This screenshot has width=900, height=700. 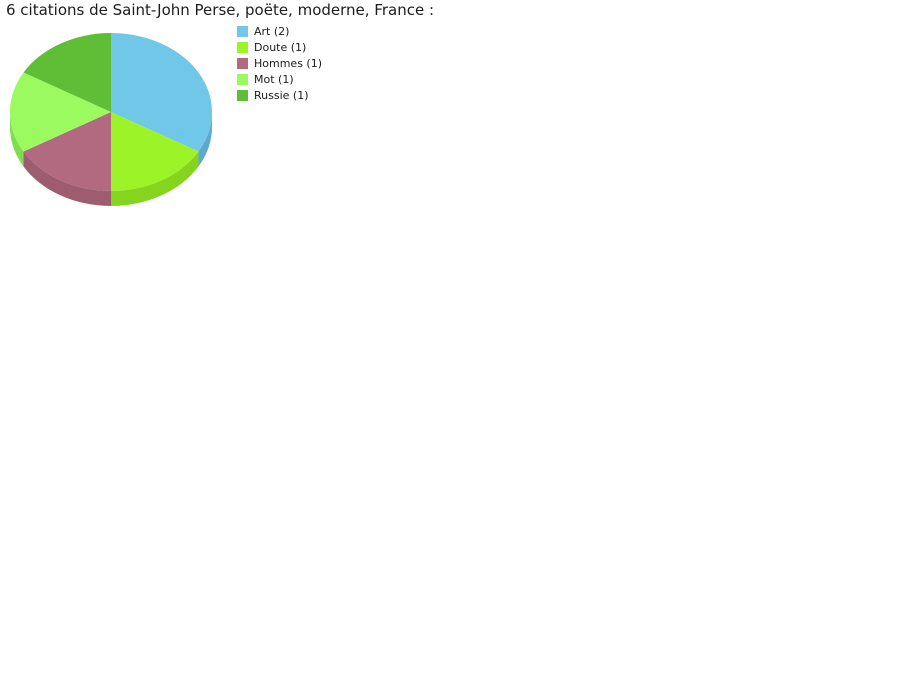 I want to click on pie-slice-doute, so click(x=155, y=151).